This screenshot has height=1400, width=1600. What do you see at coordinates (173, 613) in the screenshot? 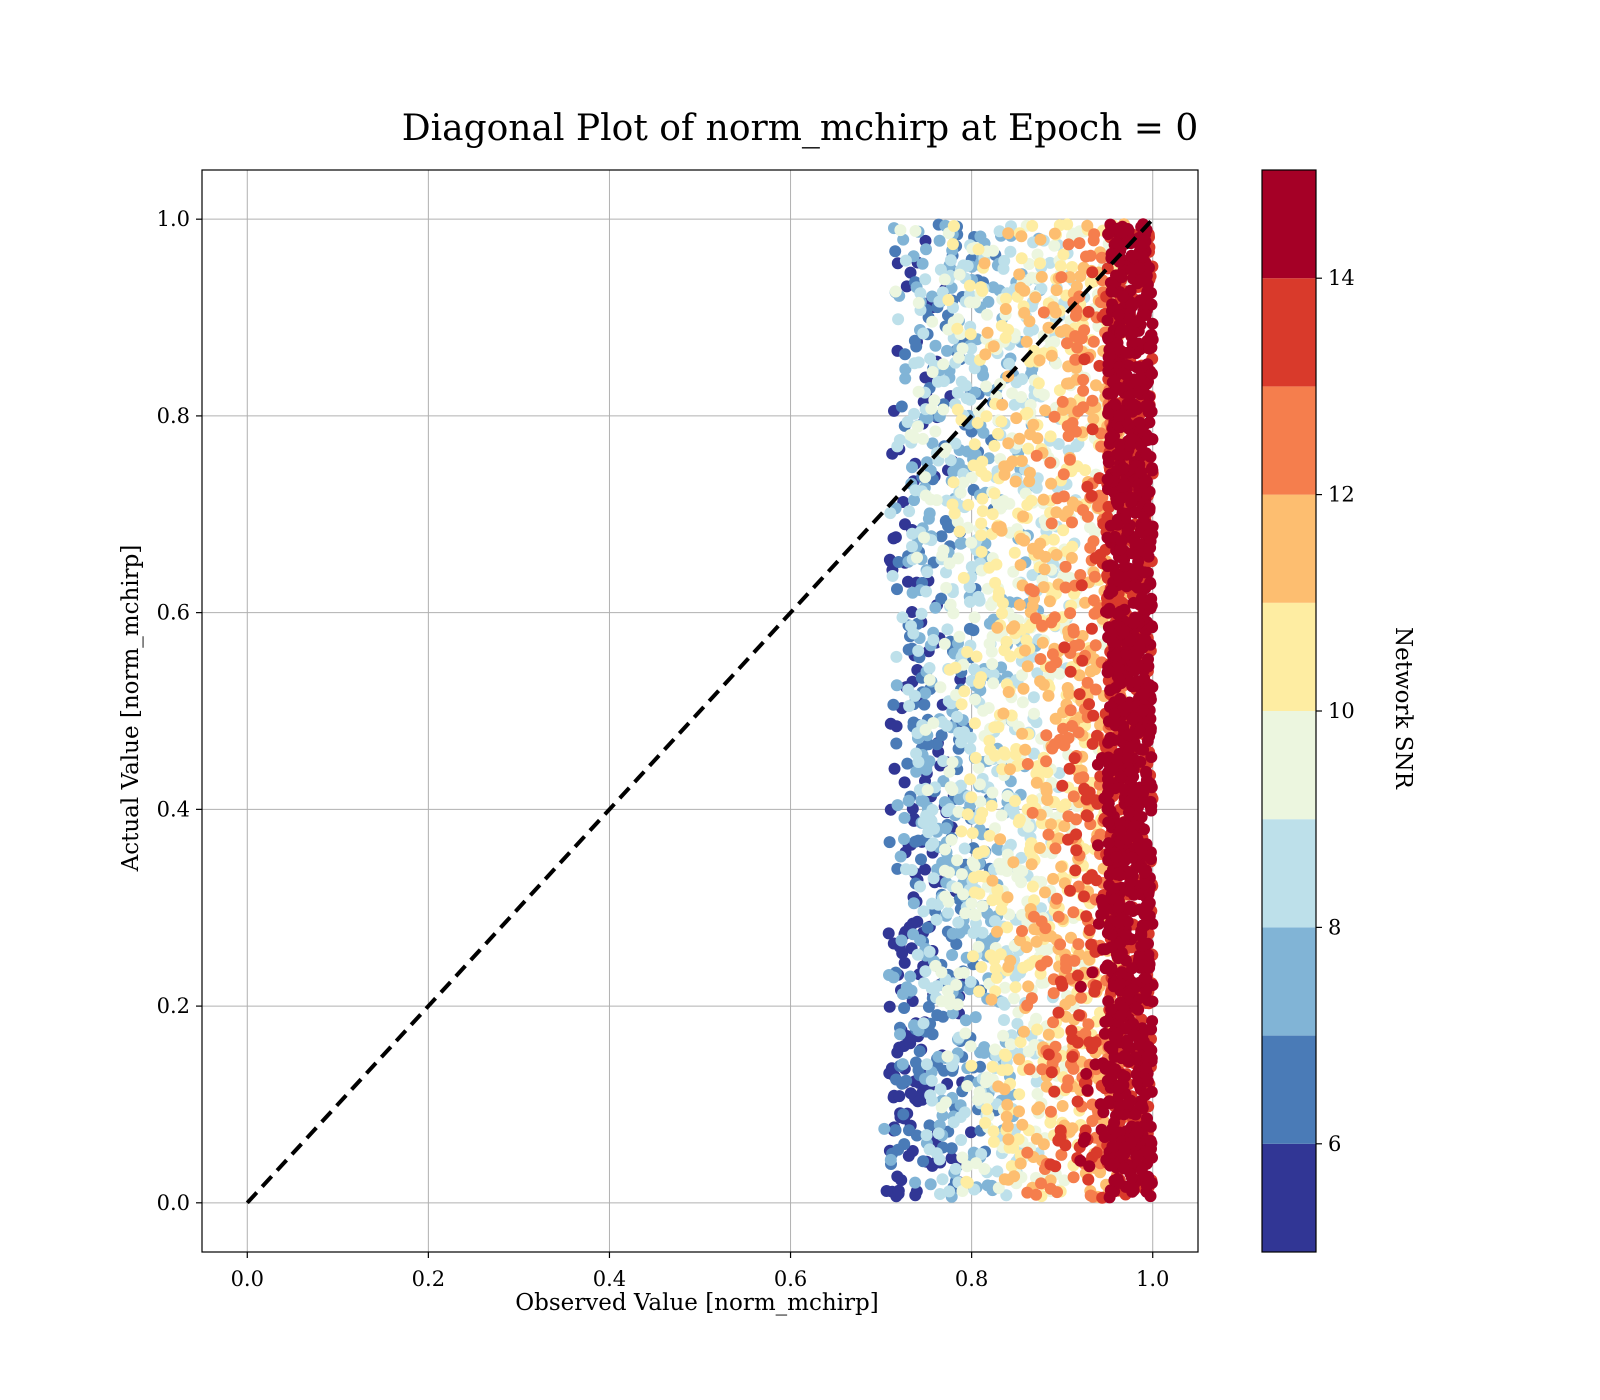
I see `y-tick-label: 0.6` at bounding box center [173, 613].